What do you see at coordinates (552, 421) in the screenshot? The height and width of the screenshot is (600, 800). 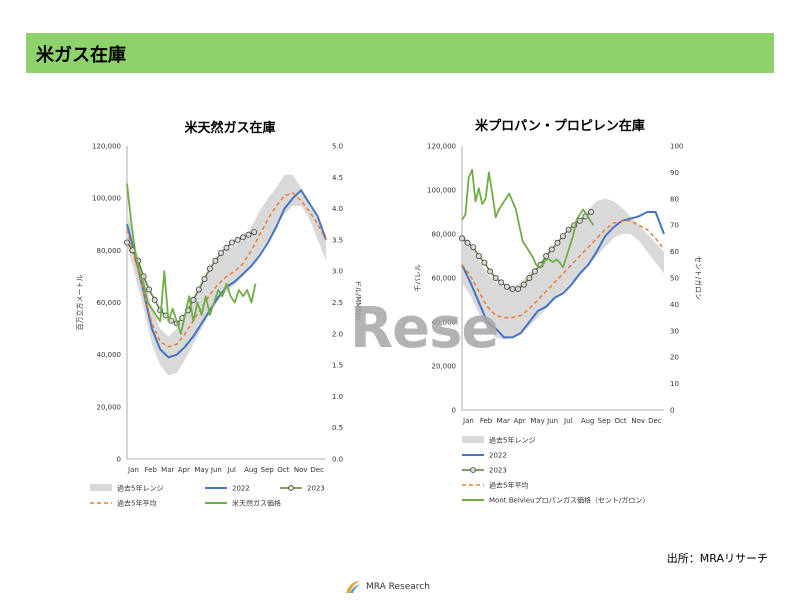 I see `propane-x-tick-label: Jun` at bounding box center [552, 421].